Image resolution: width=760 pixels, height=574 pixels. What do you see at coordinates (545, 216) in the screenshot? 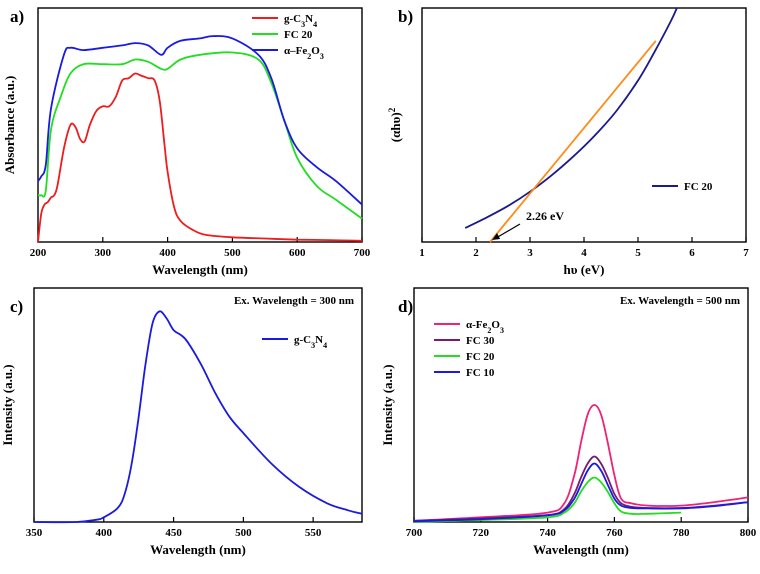
I see `annotation-label: 2.26 eV` at bounding box center [545, 216].